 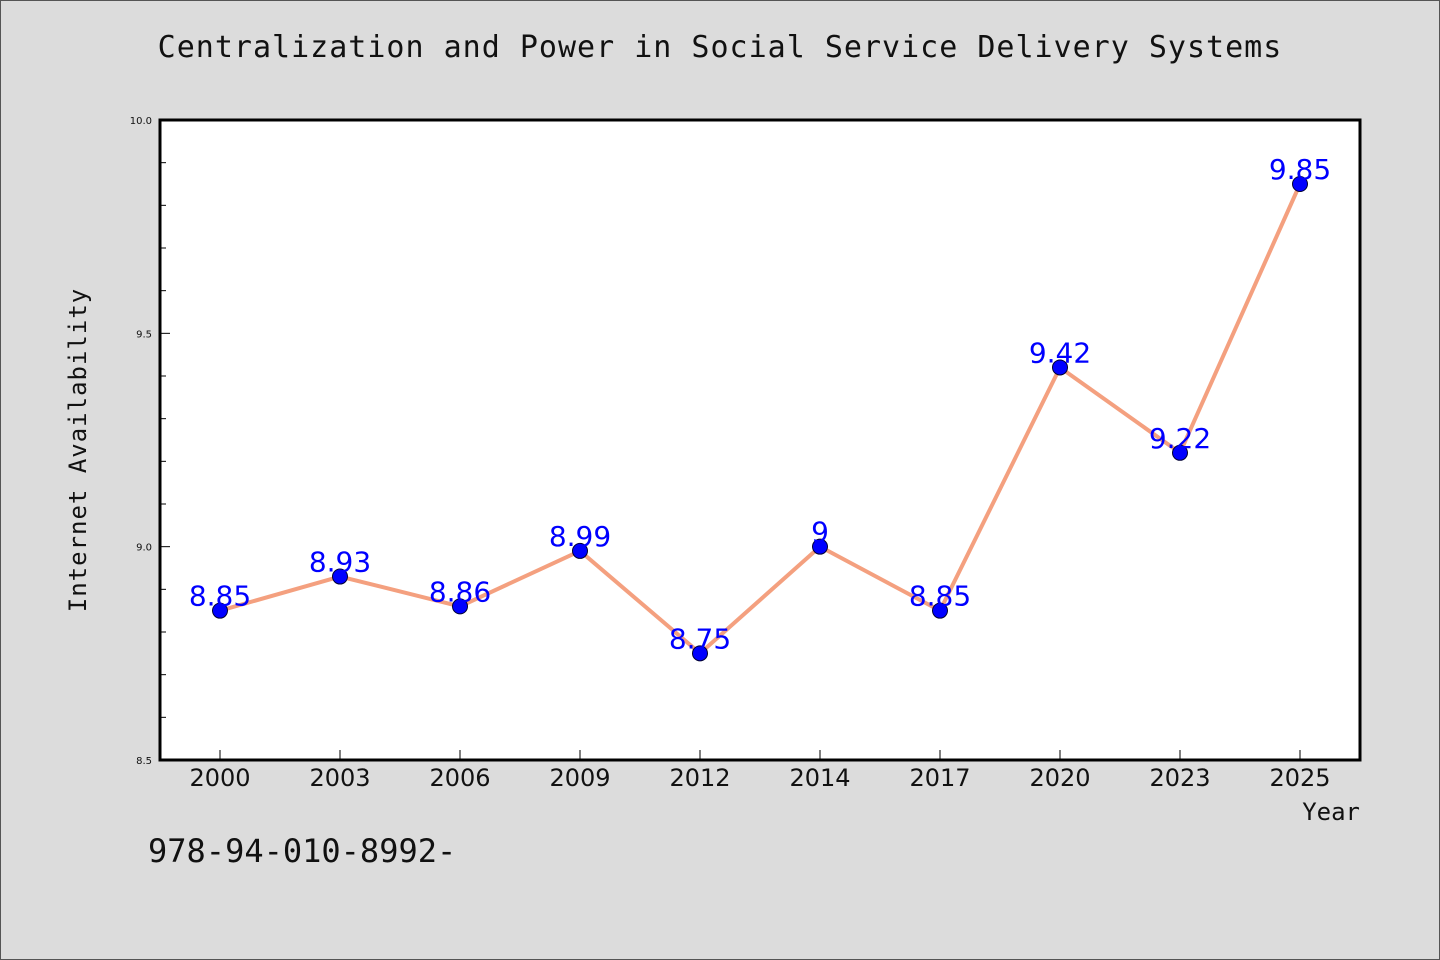 What do you see at coordinates (144, 761) in the screenshot?
I see `y-tick-label: 8.5` at bounding box center [144, 761].